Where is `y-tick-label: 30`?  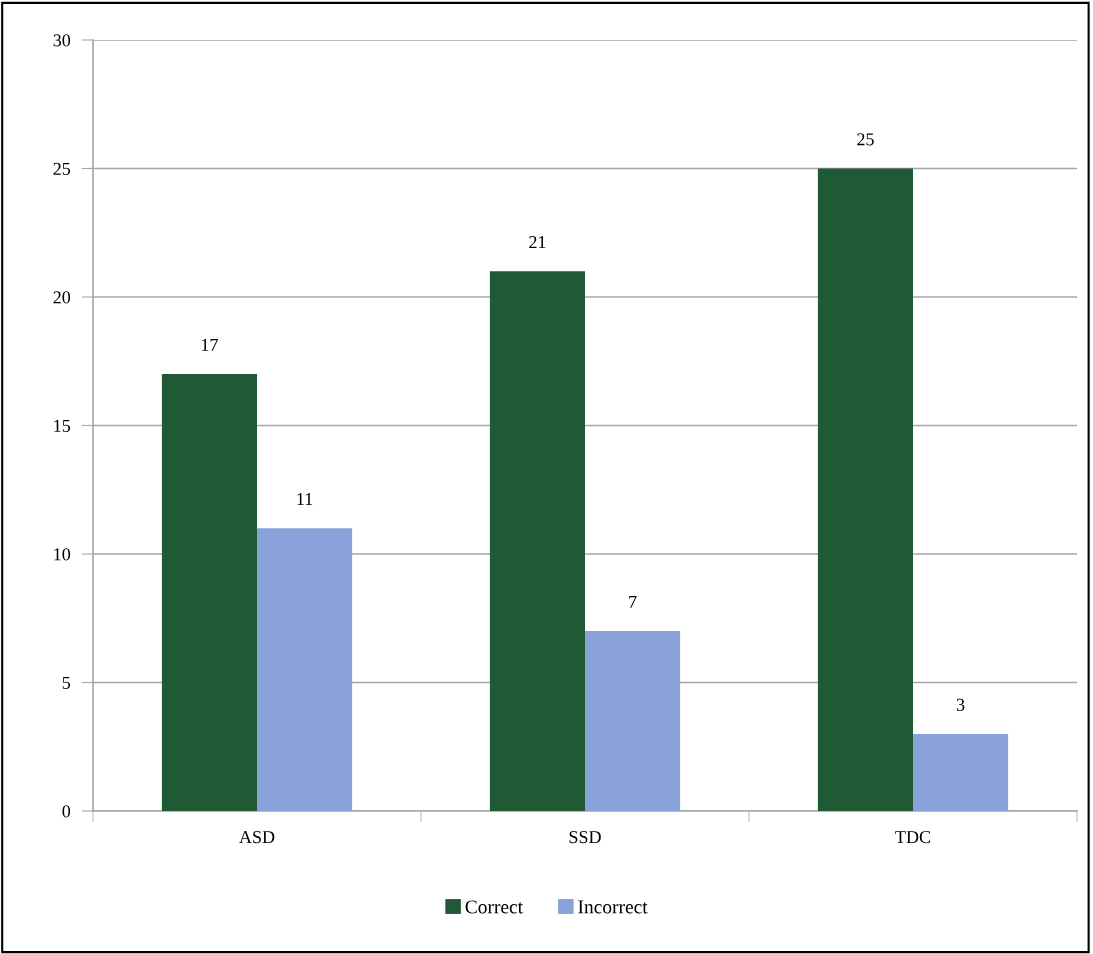 y-tick-label: 30 is located at coordinates (62, 40).